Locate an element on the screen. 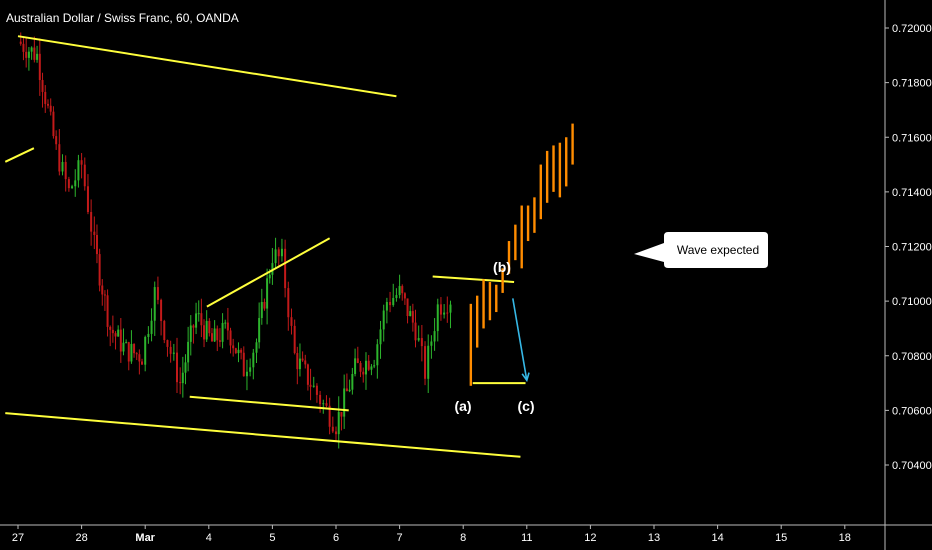 This screenshot has height=550, width=932. annotations-layer: (a) (b) (c) Wave expected is located at coordinates (611, 323).